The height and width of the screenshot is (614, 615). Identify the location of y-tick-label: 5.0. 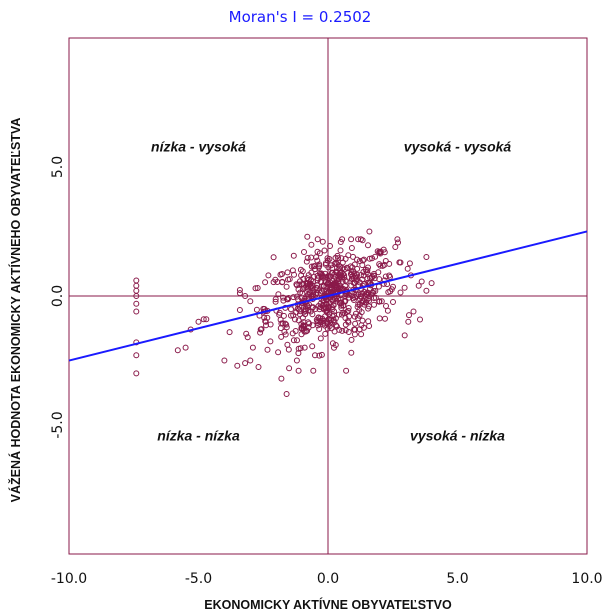
(58, 167).